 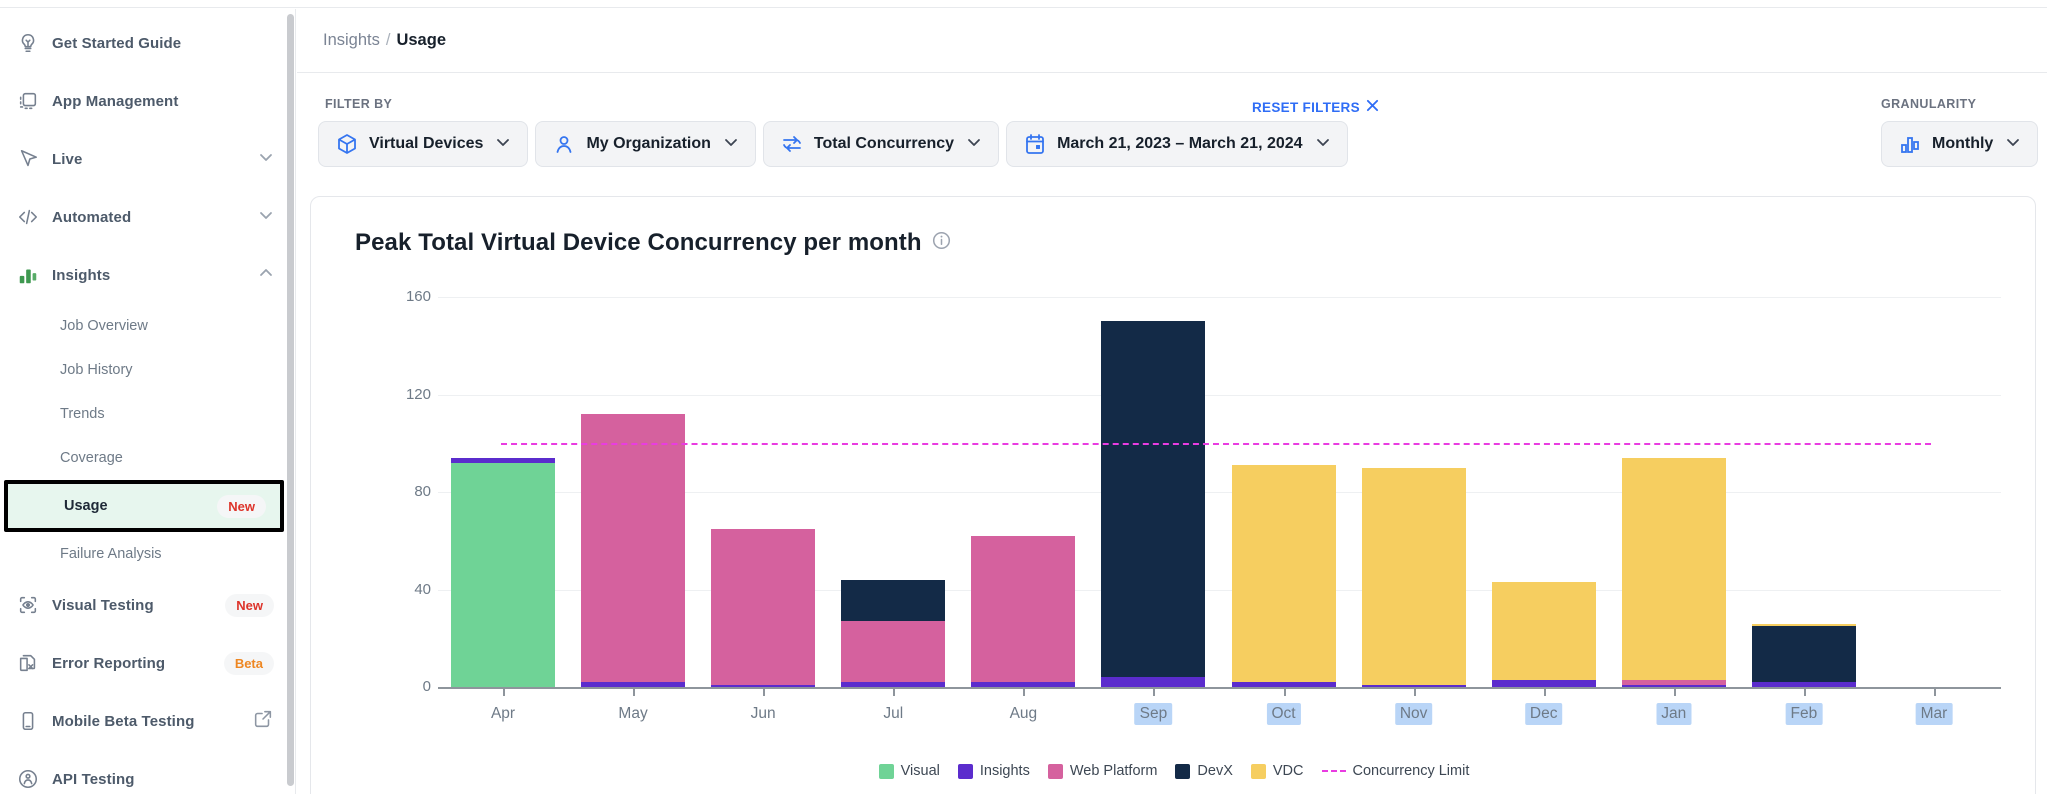 I want to click on legend-item-concurrency-limit: Concurrency Limit, so click(x=1395, y=771).